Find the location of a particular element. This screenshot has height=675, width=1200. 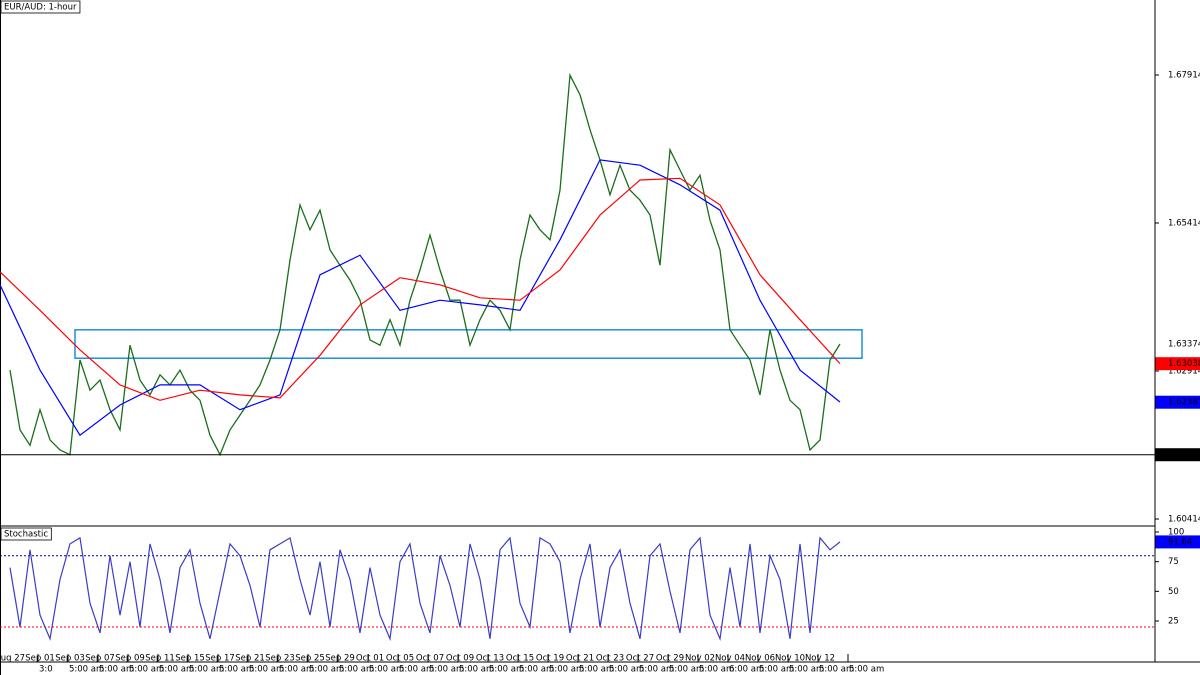

x-tick-label: Sep 11 is located at coordinates (160, 659).